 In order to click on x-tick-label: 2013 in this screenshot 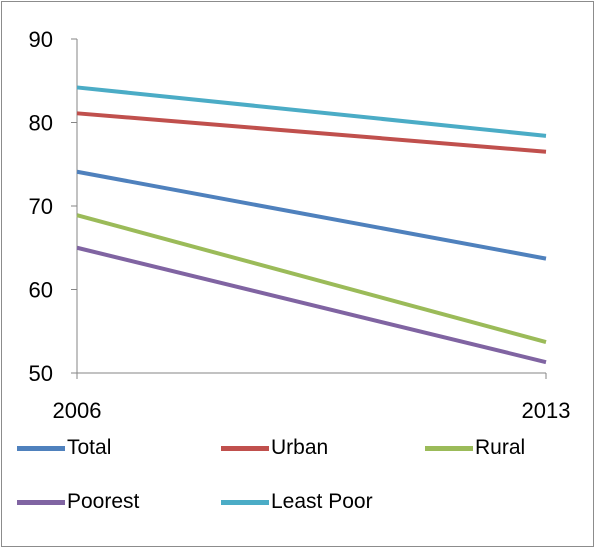, I will do `click(546, 410)`.